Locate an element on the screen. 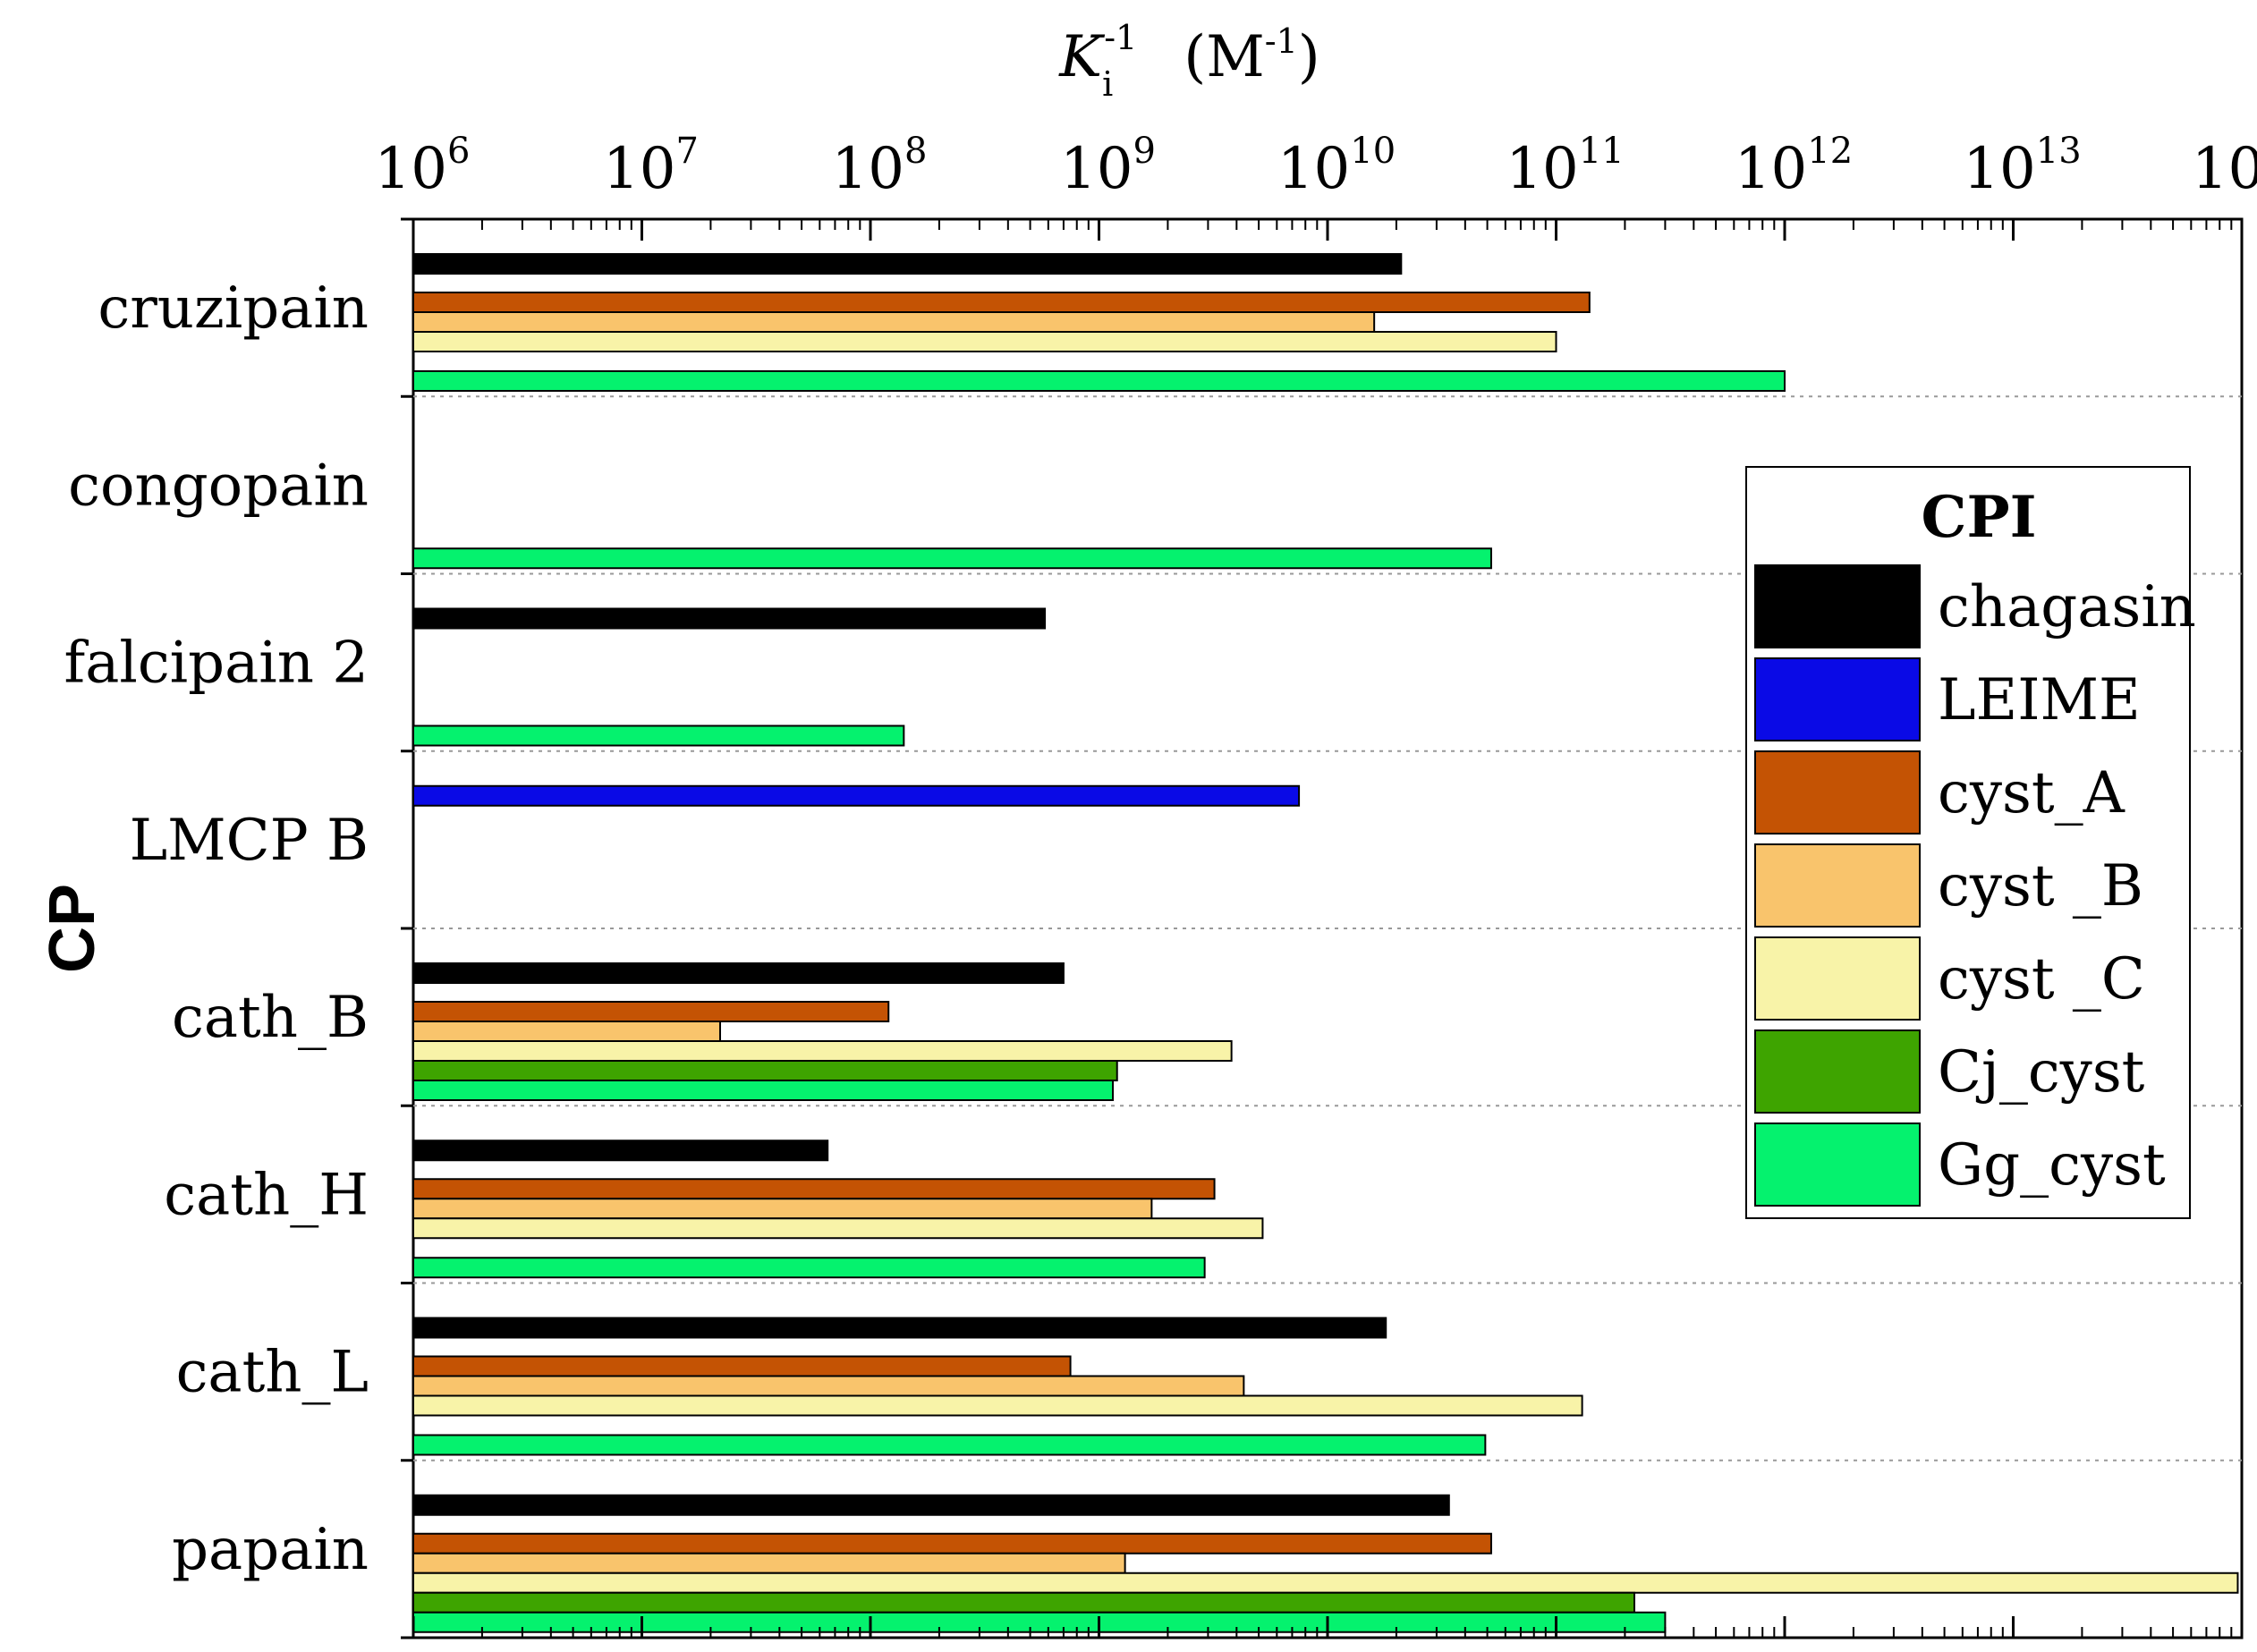  x-tick-labels: 10610710810910101011101210131014 is located at coordinates (1316, 166).